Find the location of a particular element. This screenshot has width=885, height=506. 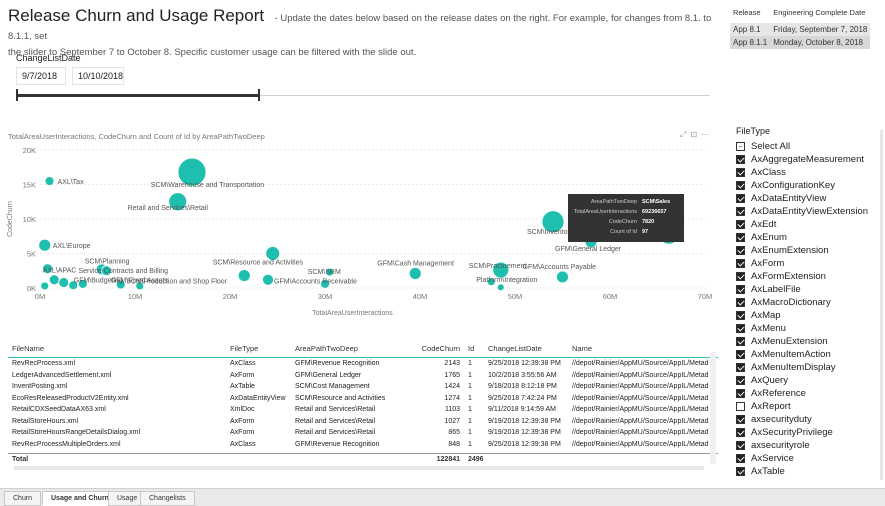

filetype-option: AxFormExtension is located at coordinates (806, 276).